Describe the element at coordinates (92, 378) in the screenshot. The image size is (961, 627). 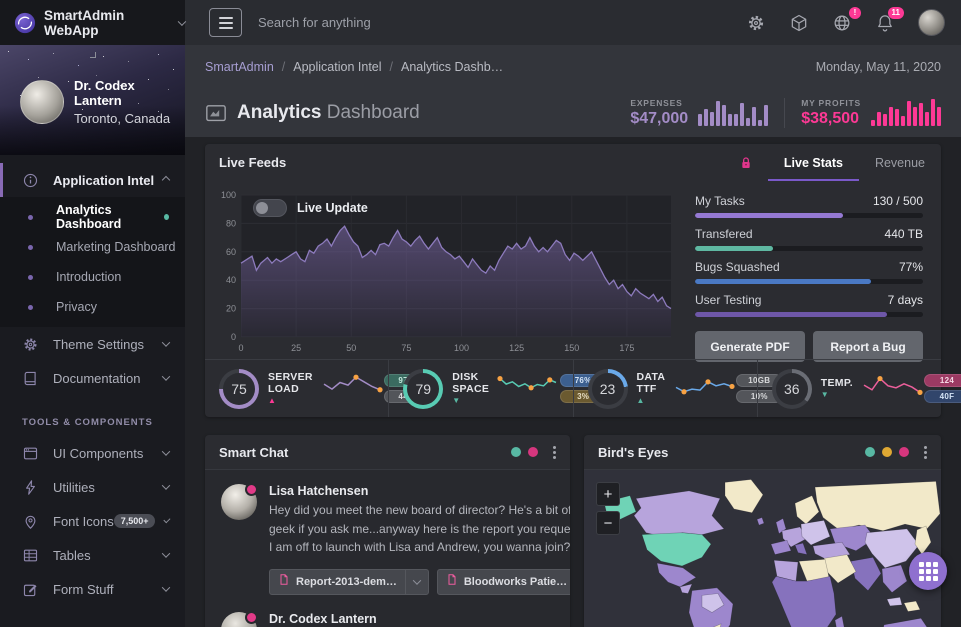
I see `sidebar-item-documentation: Documentation` at that location.